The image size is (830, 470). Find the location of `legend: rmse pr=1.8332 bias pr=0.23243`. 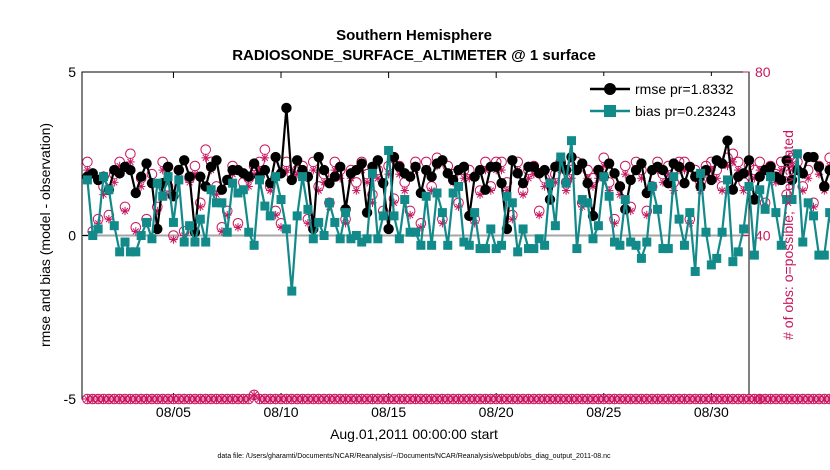

legend: rmse pr=1.8332 bias pr=0.23243 is located at coordinates (666, 99).